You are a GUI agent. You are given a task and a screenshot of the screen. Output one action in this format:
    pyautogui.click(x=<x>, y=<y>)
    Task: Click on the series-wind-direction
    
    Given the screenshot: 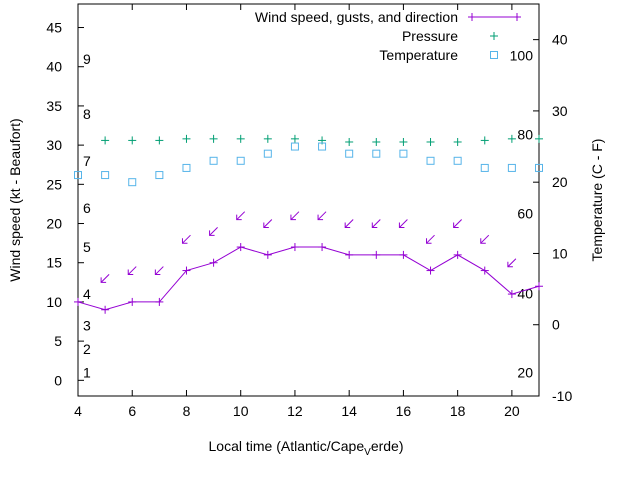 What is the action you would take?
    pyautogui.click(x=308, y=247)
    